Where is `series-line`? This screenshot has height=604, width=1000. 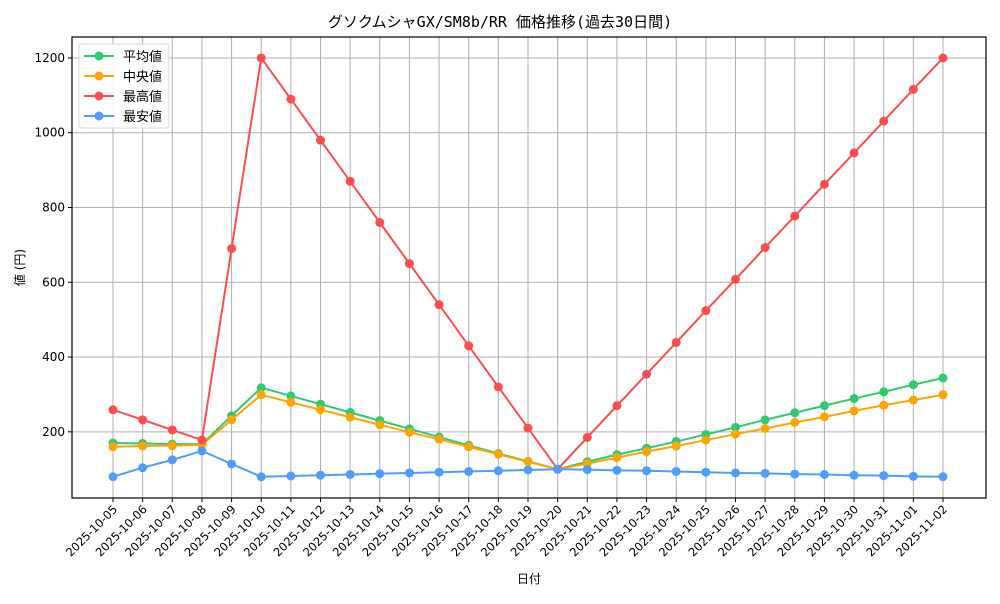
series-line is located at coordinates (528, 464).